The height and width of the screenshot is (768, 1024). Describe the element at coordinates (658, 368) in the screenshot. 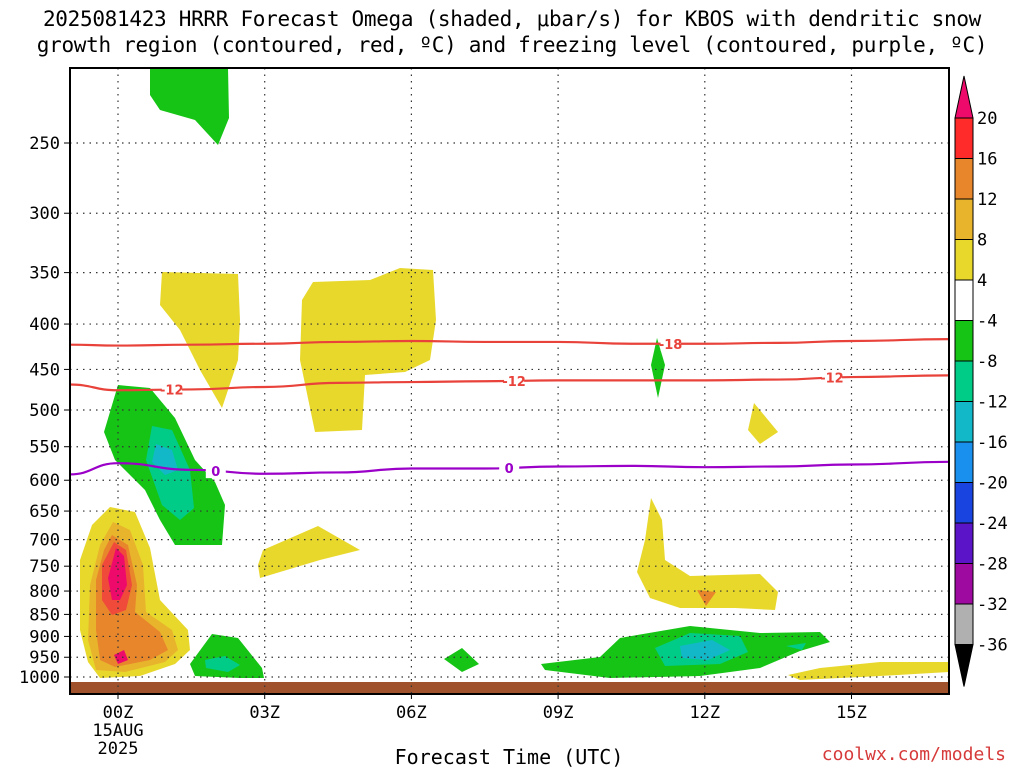

I see `omega-region-green-11z` at that location.